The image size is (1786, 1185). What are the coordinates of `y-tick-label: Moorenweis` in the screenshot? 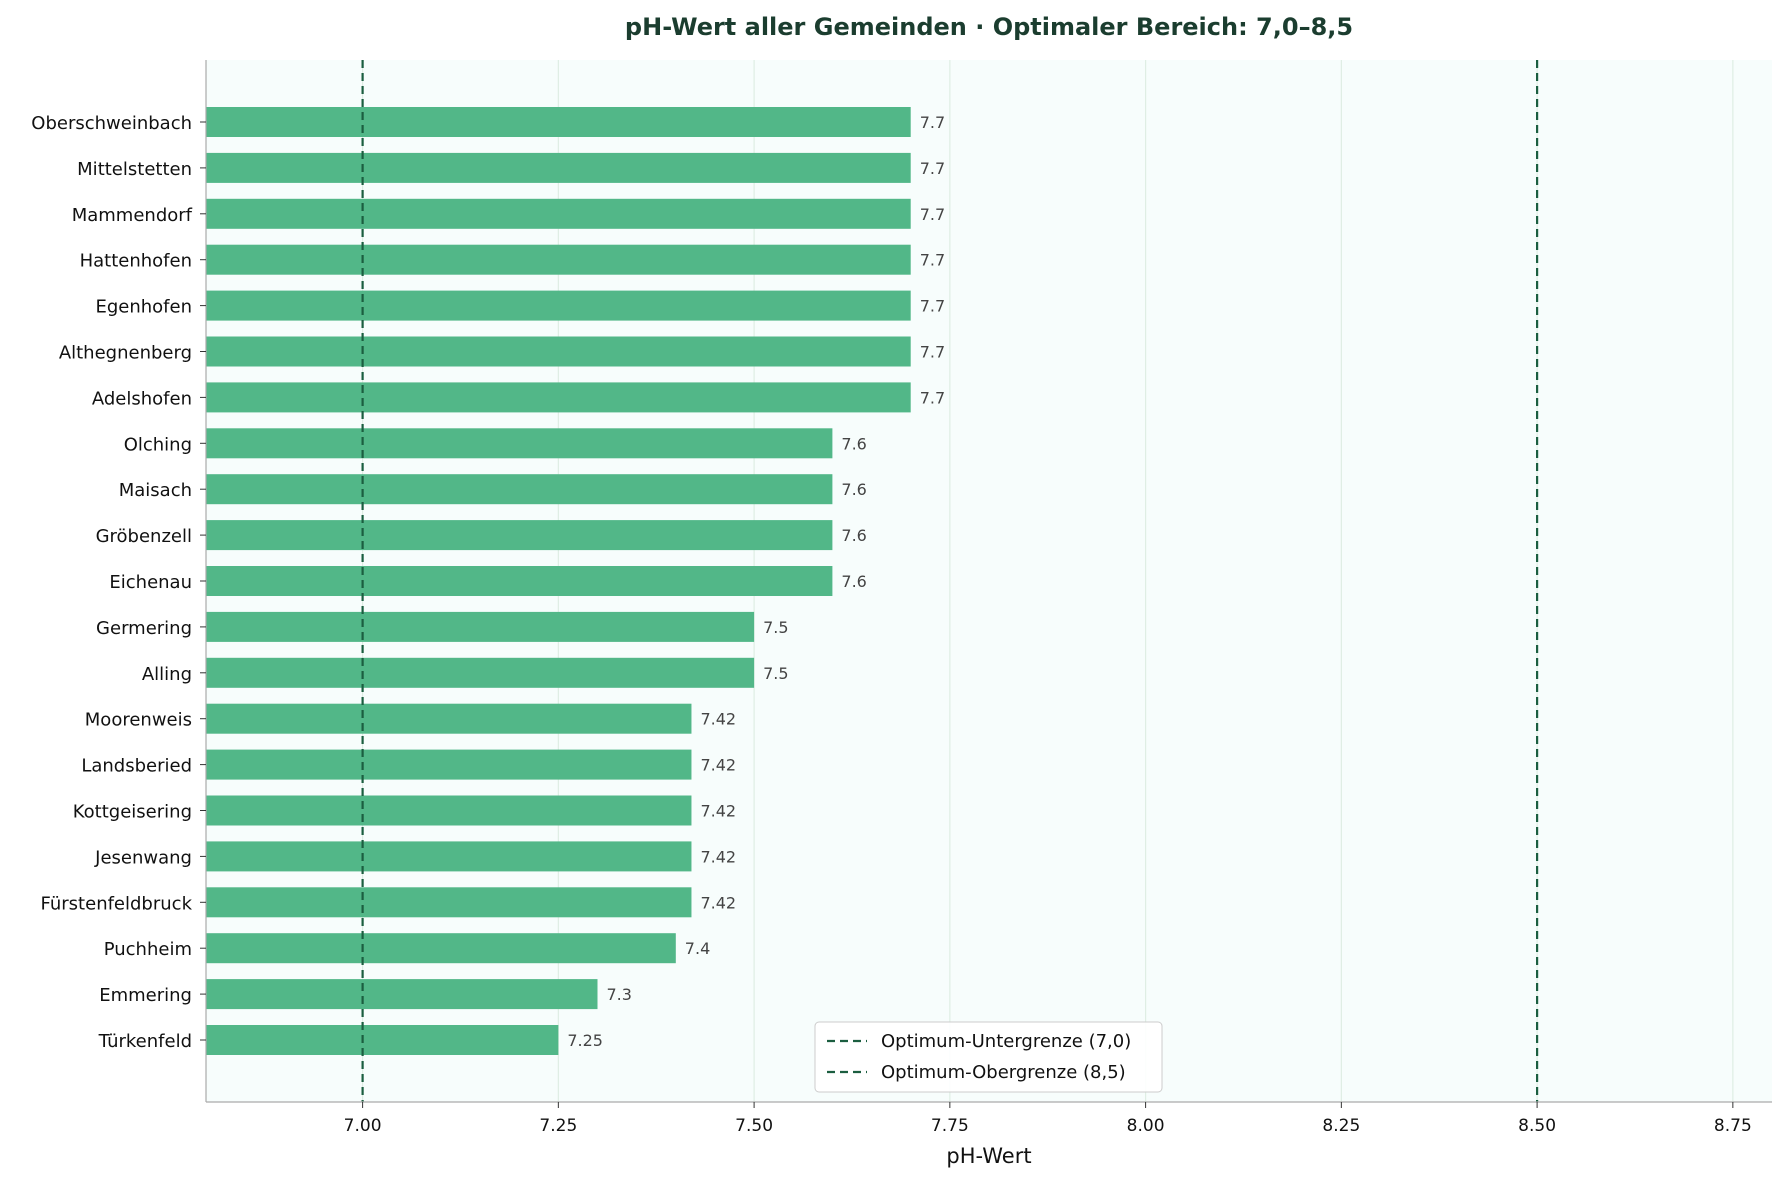 It's located at (138, 720).